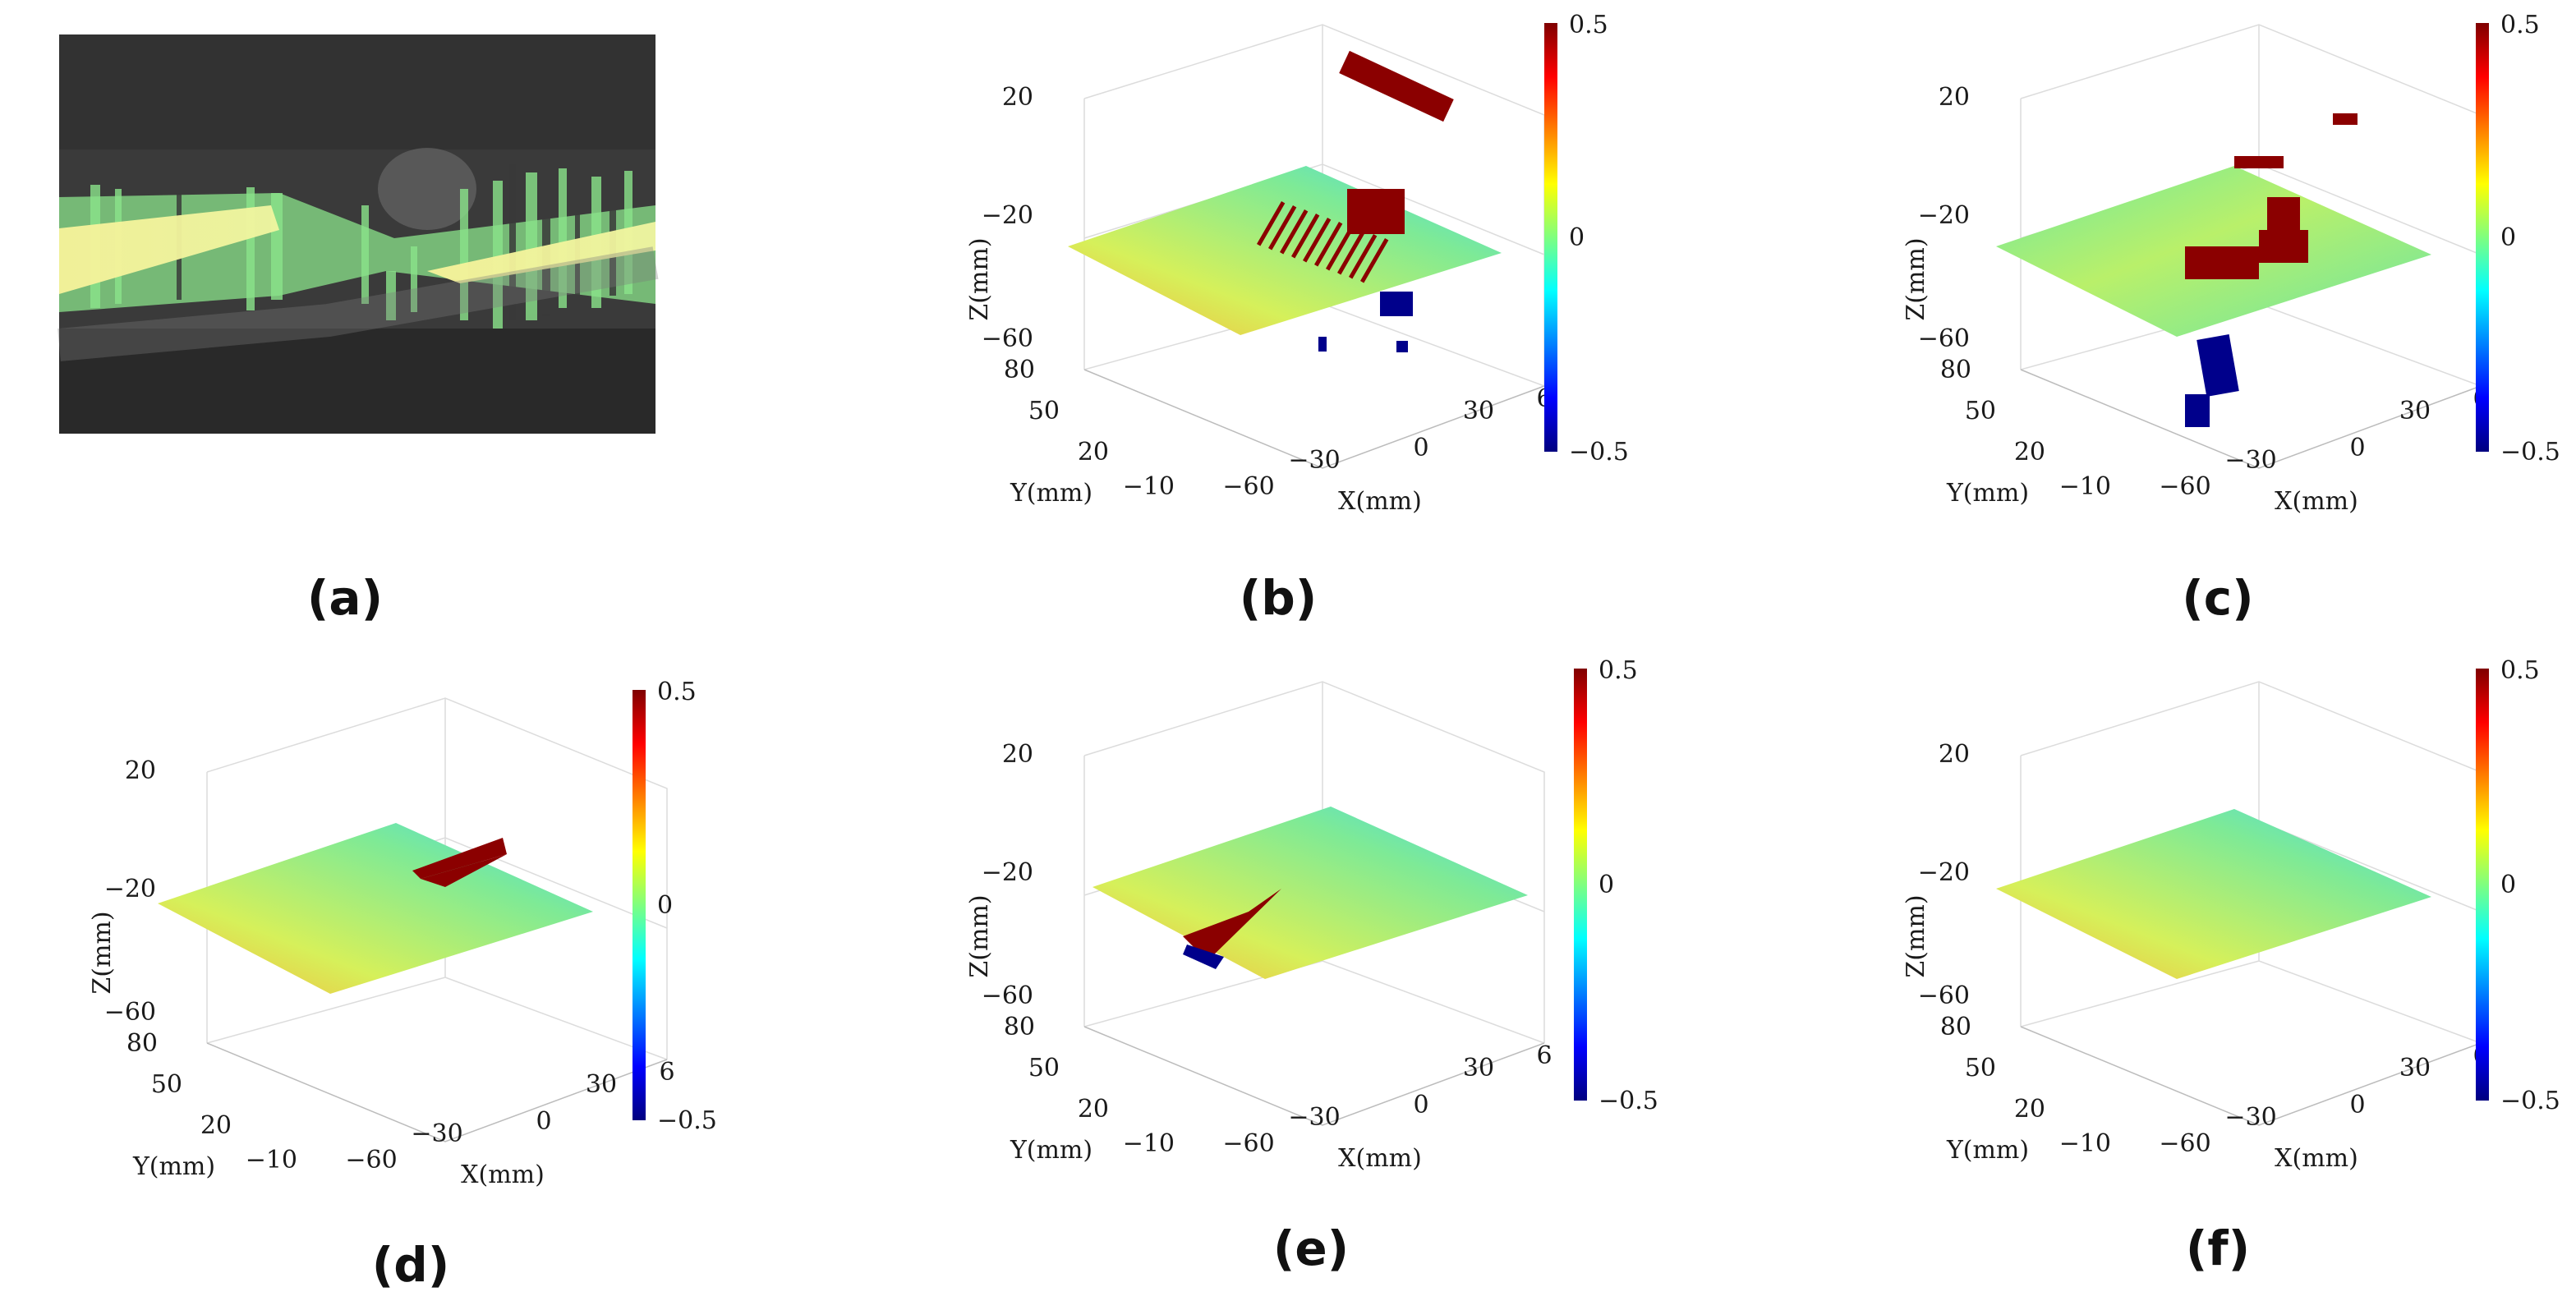 Image resolution: width=2576 pixels, height=1310 pixels. What do you see at coordinates (358, 234) in the screenshot?
I see `panel-a-image` at bounding box center [358, 234].